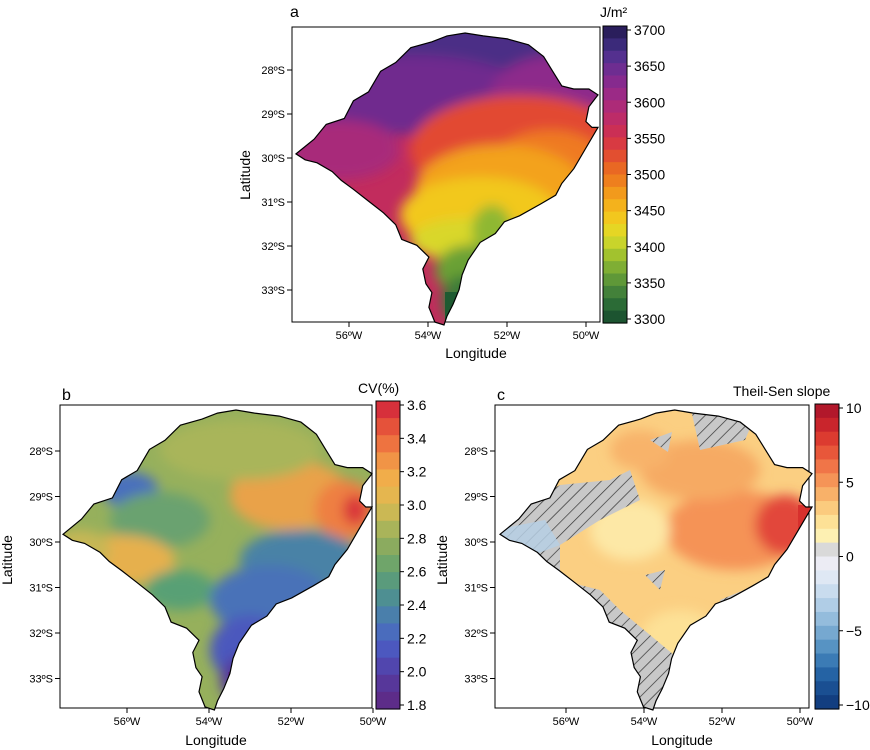 Image resolution: width=870 pixels, height=750 pixels. I want to click on cv-field-b, so click(217, 560).